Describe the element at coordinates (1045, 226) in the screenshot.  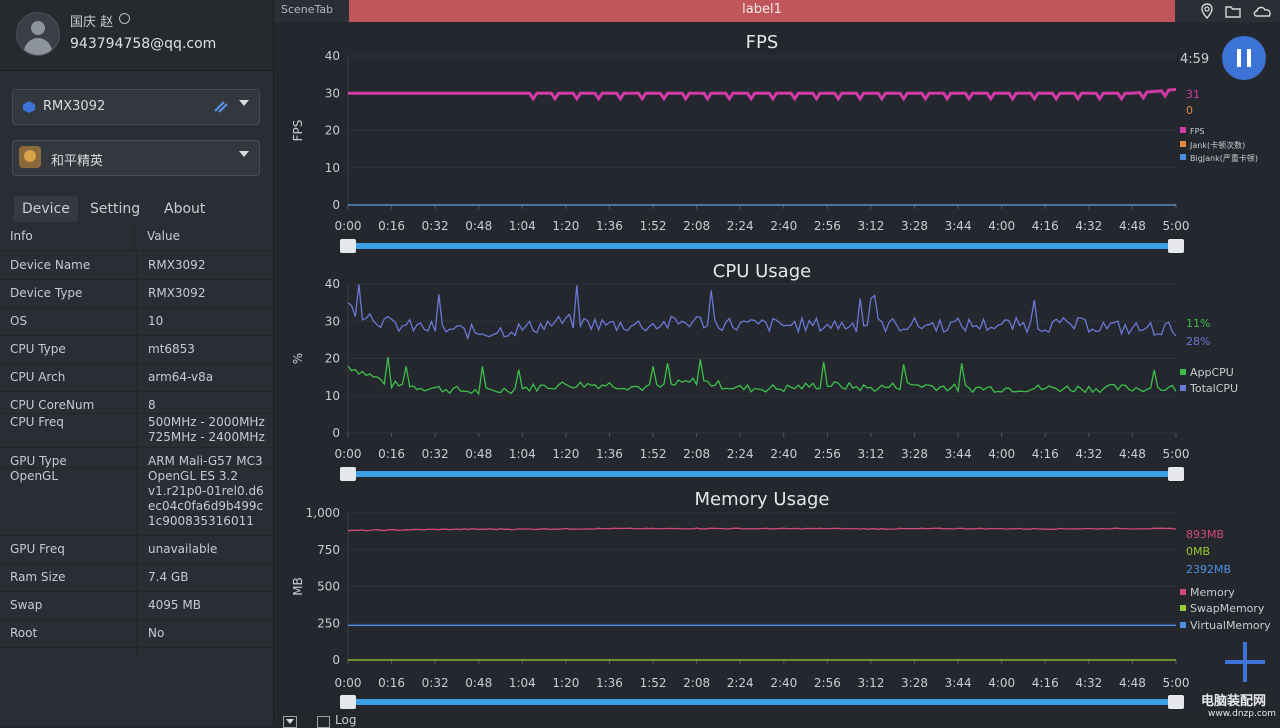
I see `x-tick-label: 4:16` at that location.